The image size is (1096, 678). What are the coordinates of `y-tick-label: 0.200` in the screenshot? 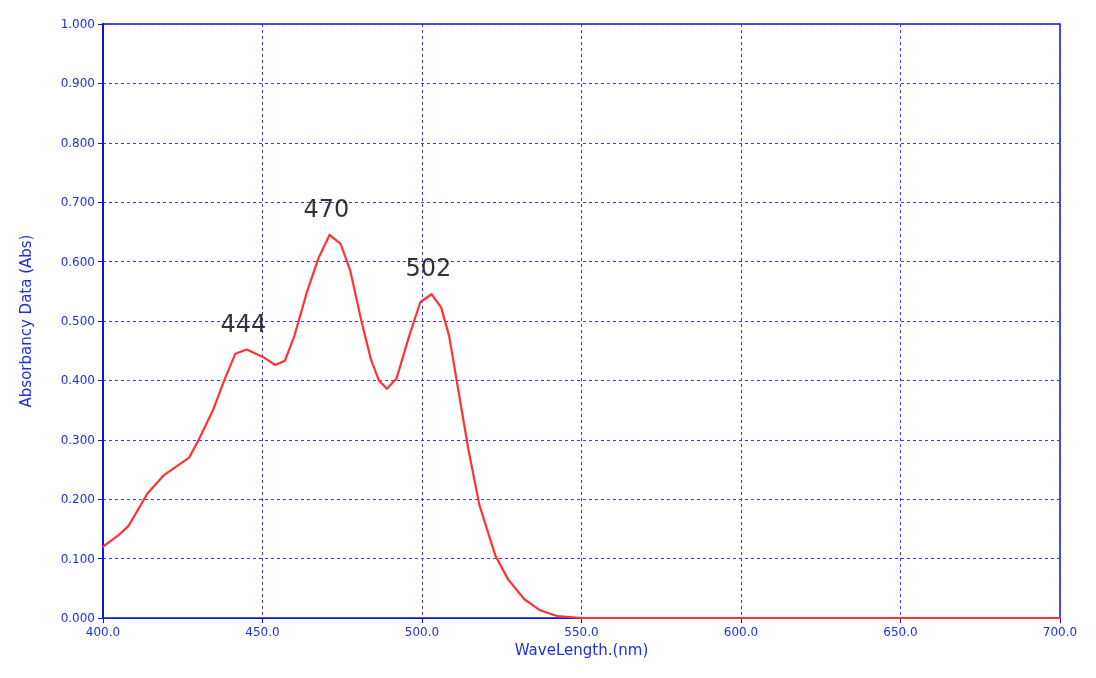 It's located at (77, 499).